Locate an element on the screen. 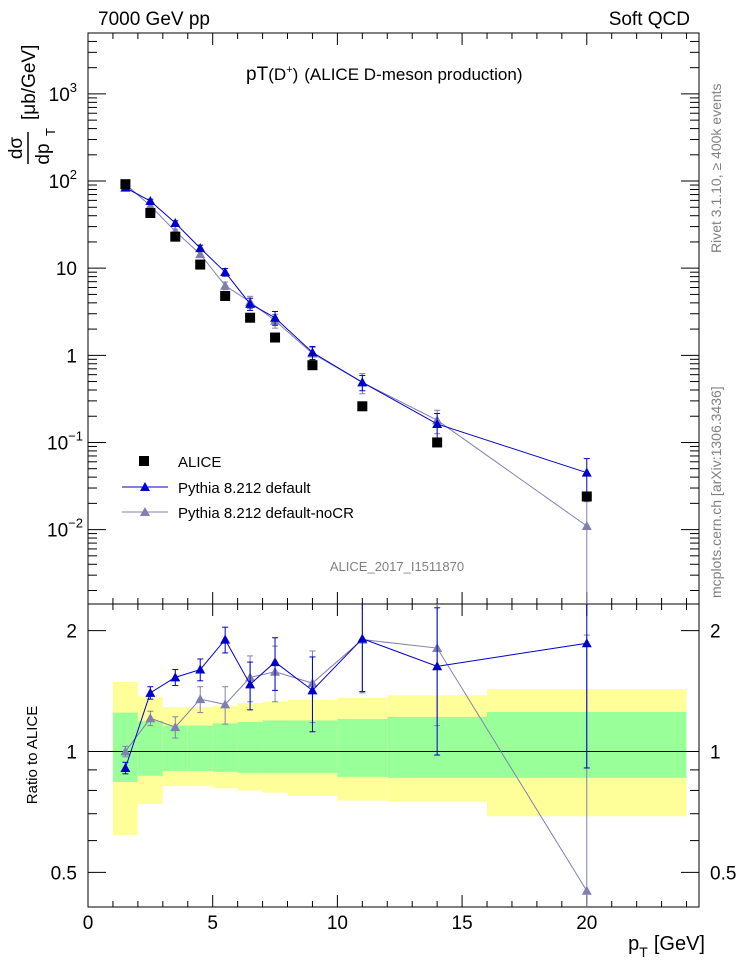 The width and height of the screenshot is (746, 977). xlabel-main: p is located at coordinates (633, 944).